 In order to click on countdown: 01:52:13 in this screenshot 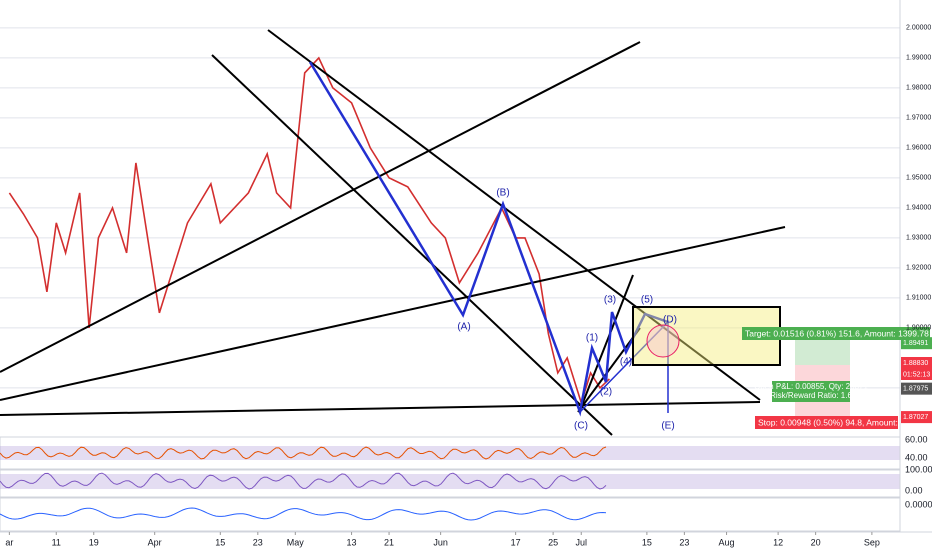, I will do `click(916, 374)`.